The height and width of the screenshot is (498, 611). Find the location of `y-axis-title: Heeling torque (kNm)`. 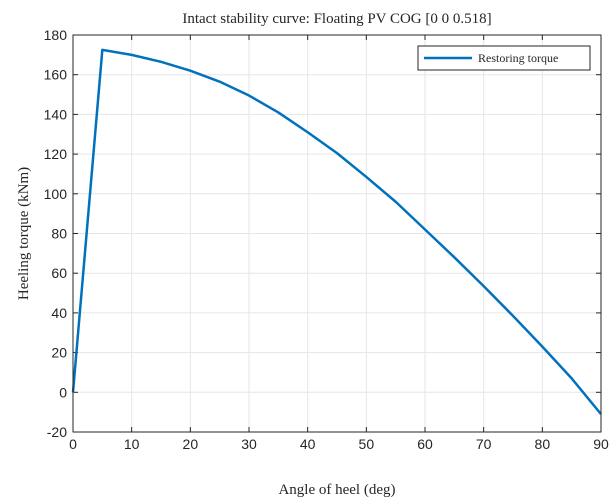

y-axis-title: Heeling torque (kNm) is located at coordinates (24, 233).